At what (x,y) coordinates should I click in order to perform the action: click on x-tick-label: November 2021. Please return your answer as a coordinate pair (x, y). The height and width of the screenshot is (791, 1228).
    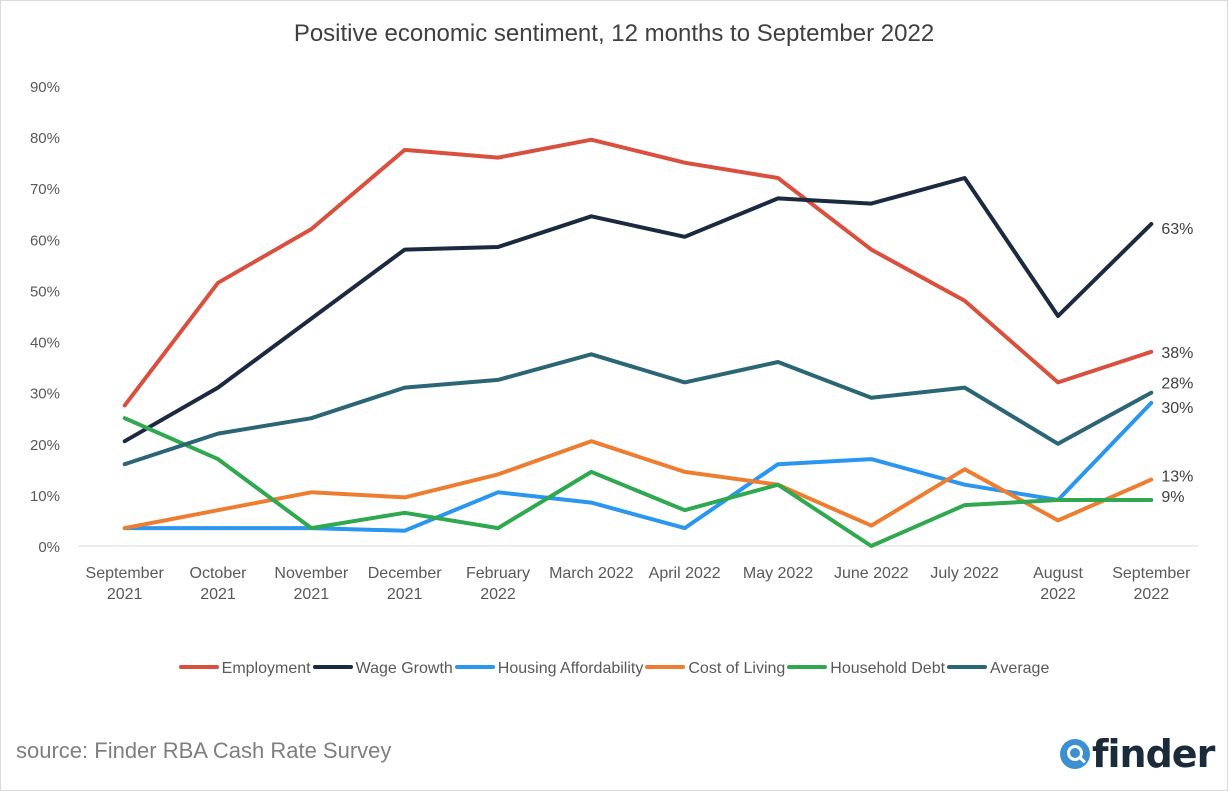
    Looking at the image, I should click on (311, 584).